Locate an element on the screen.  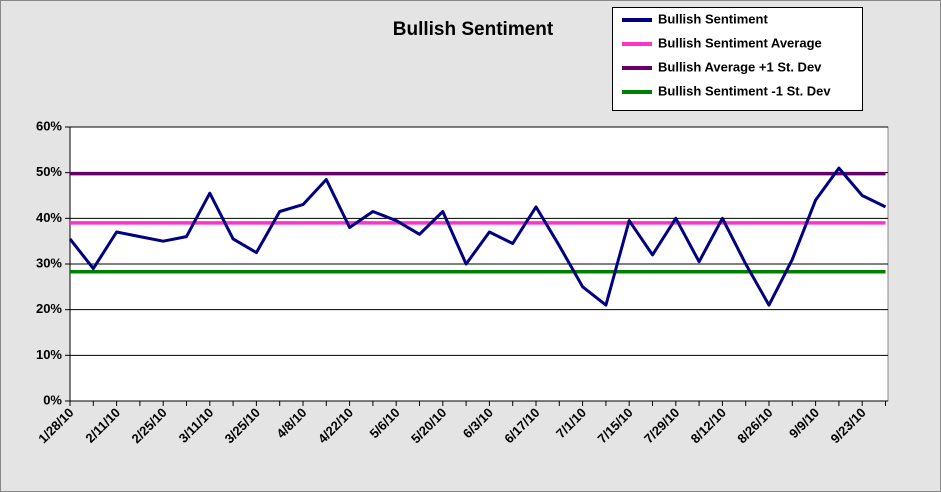
y-tick-label: 10% is located at coordinates (49, 354).